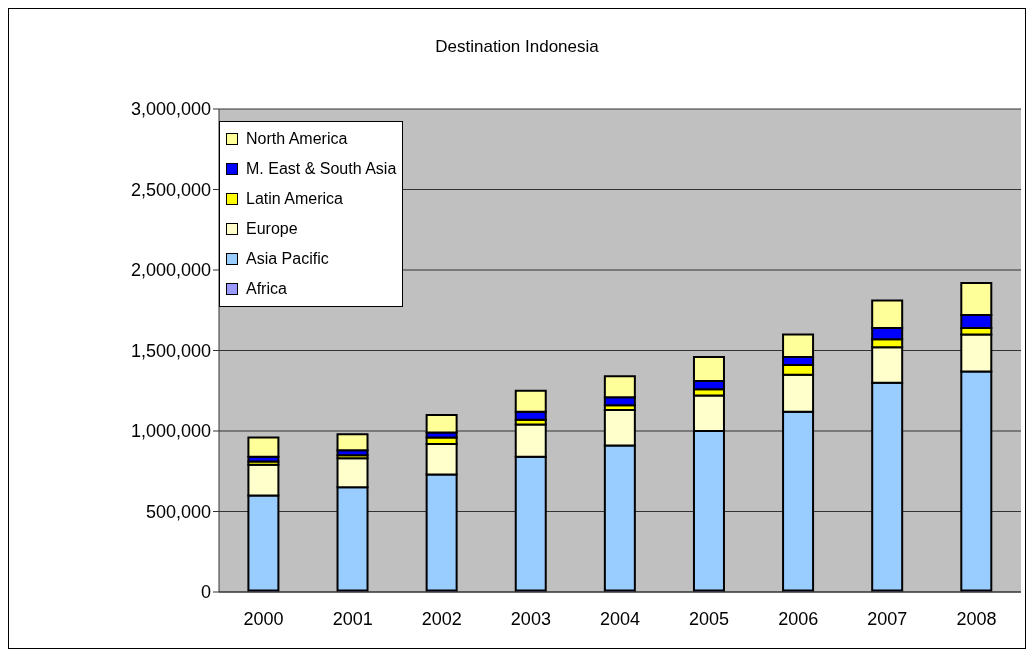  What do you see at coordinates (887, 618) in the screenshot?
I see `x-tick-label: 2007` at bounding box center [887, 618].